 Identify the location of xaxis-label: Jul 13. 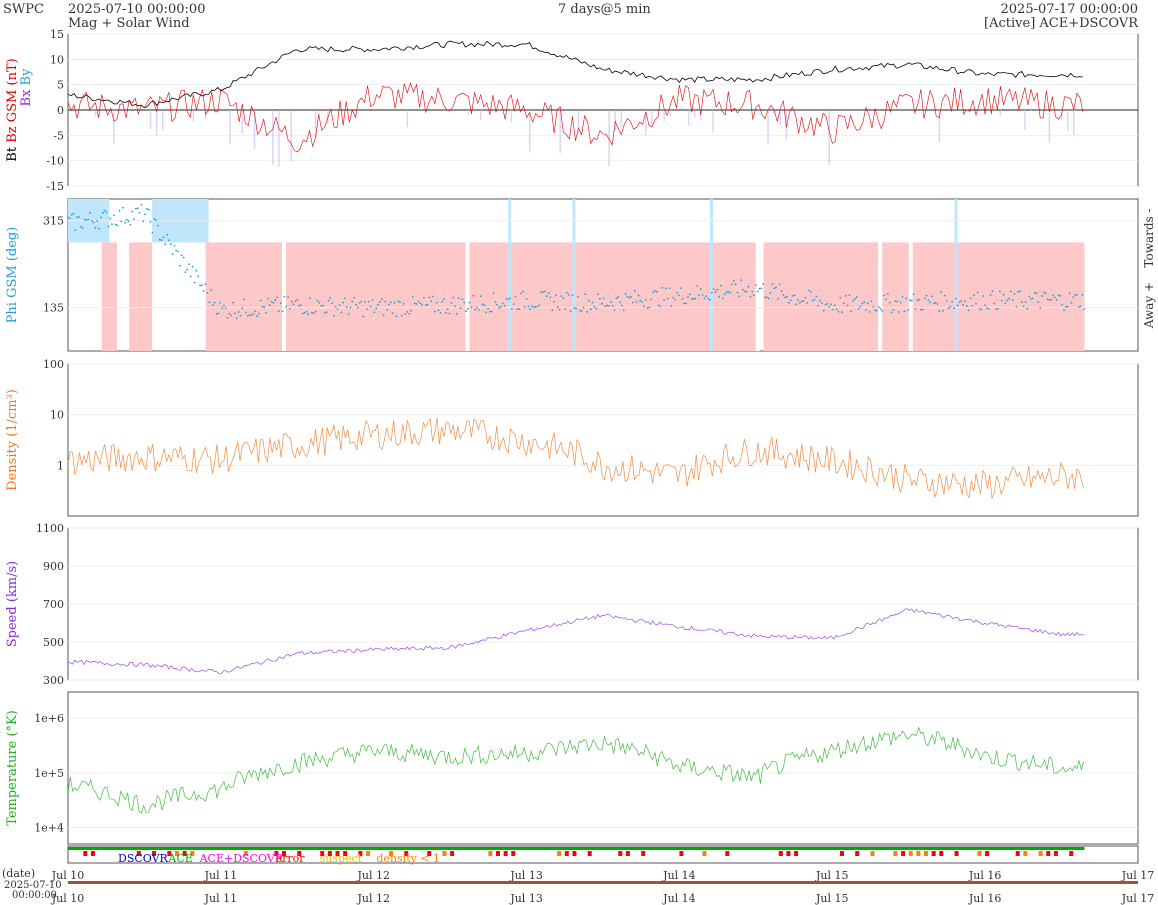
(526, 875).